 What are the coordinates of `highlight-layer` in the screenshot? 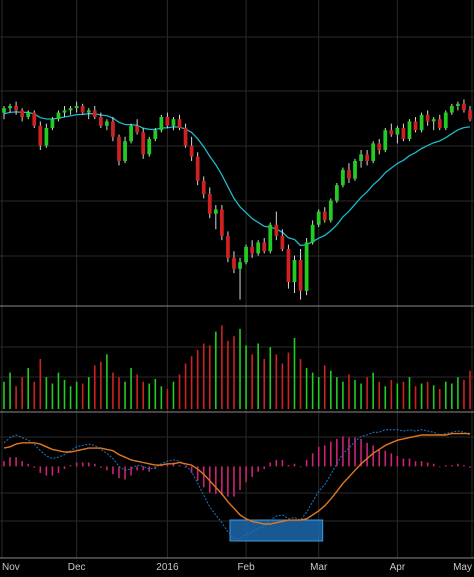 It's located at (276, 530).